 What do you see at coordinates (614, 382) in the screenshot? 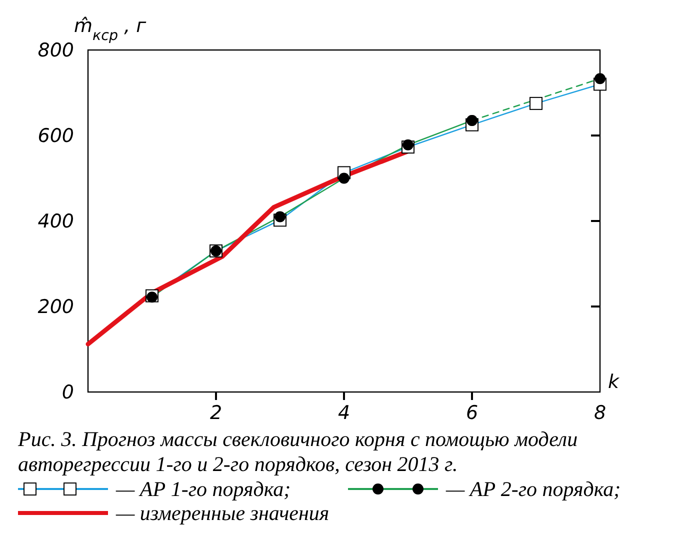
I see `x-axis-title: k` at bounding box center [614, 382].